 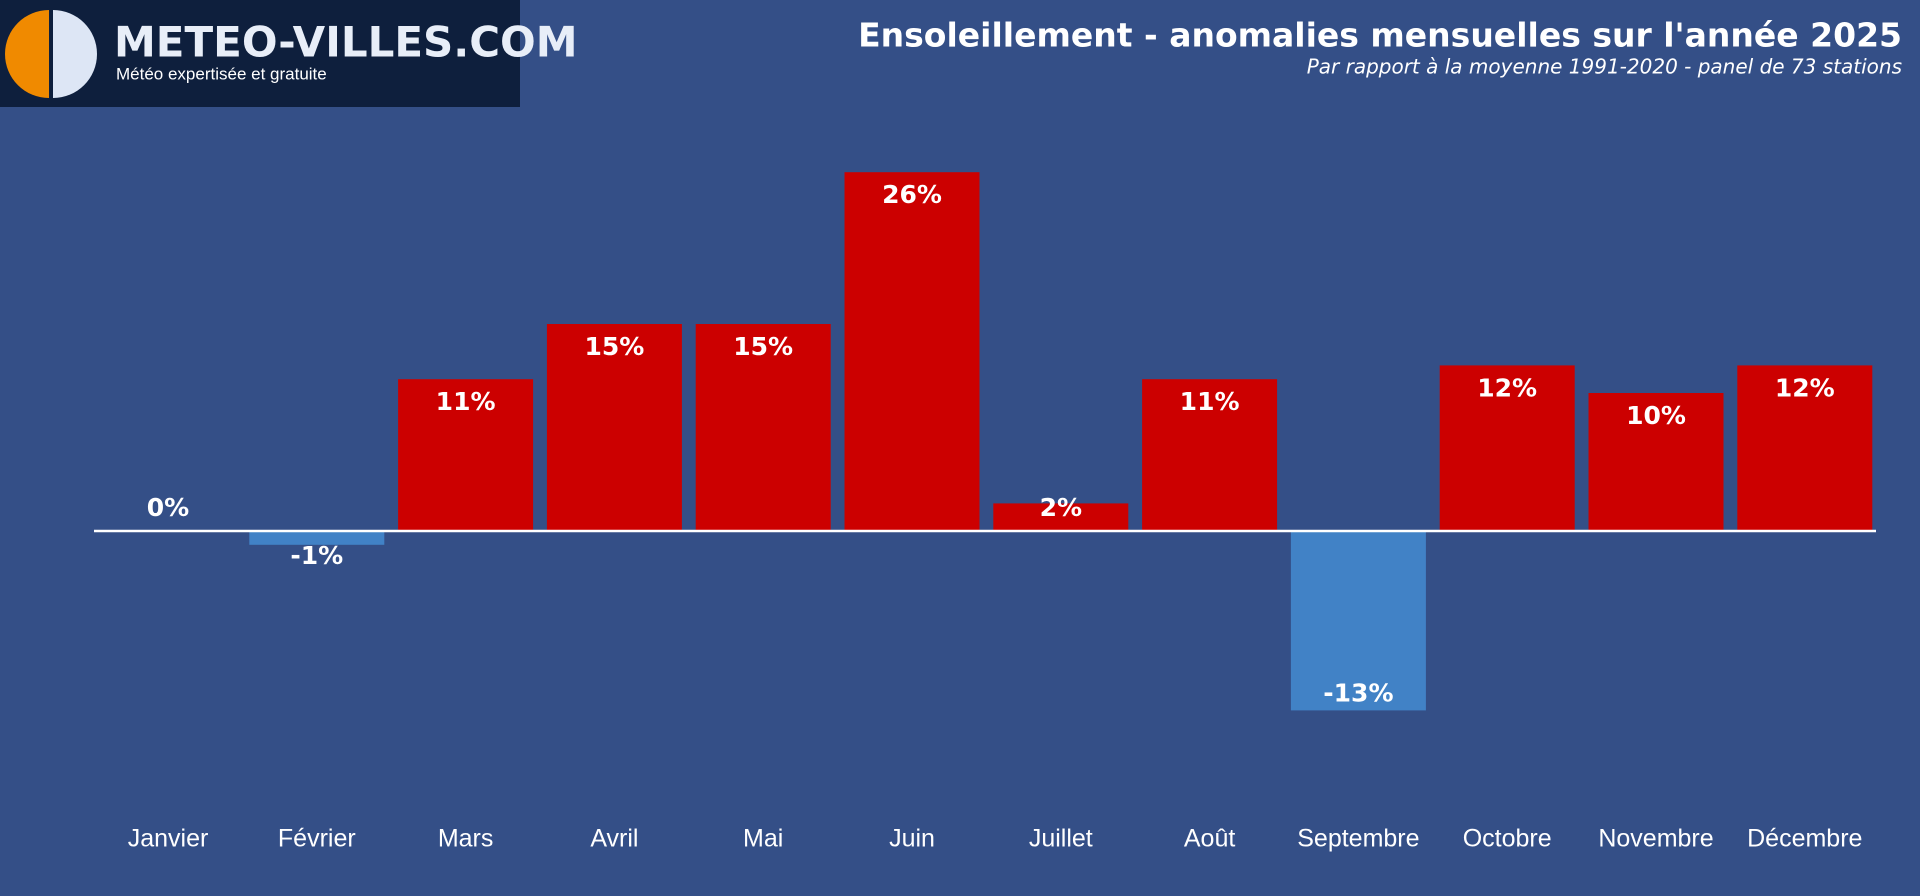 I want to click on logo-tagline: Météo expertisée et gratuite, so click(x=221, y=73).